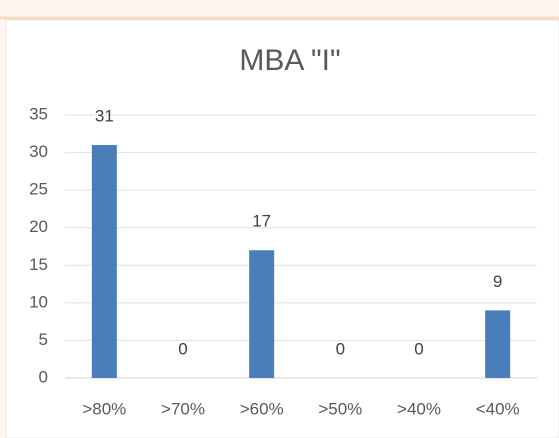  I want to click on x-tick-label: <40%, so click(498, 408).